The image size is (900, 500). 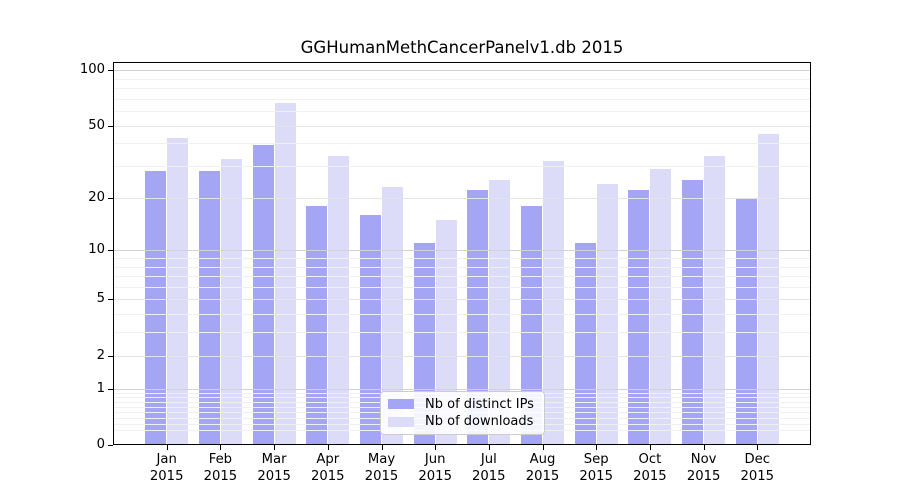 What do you see at coordinates (650, 468) in the screenshot?
I see `x-tick-label-oct: Oct 2015` at bounding box center [650, 468].